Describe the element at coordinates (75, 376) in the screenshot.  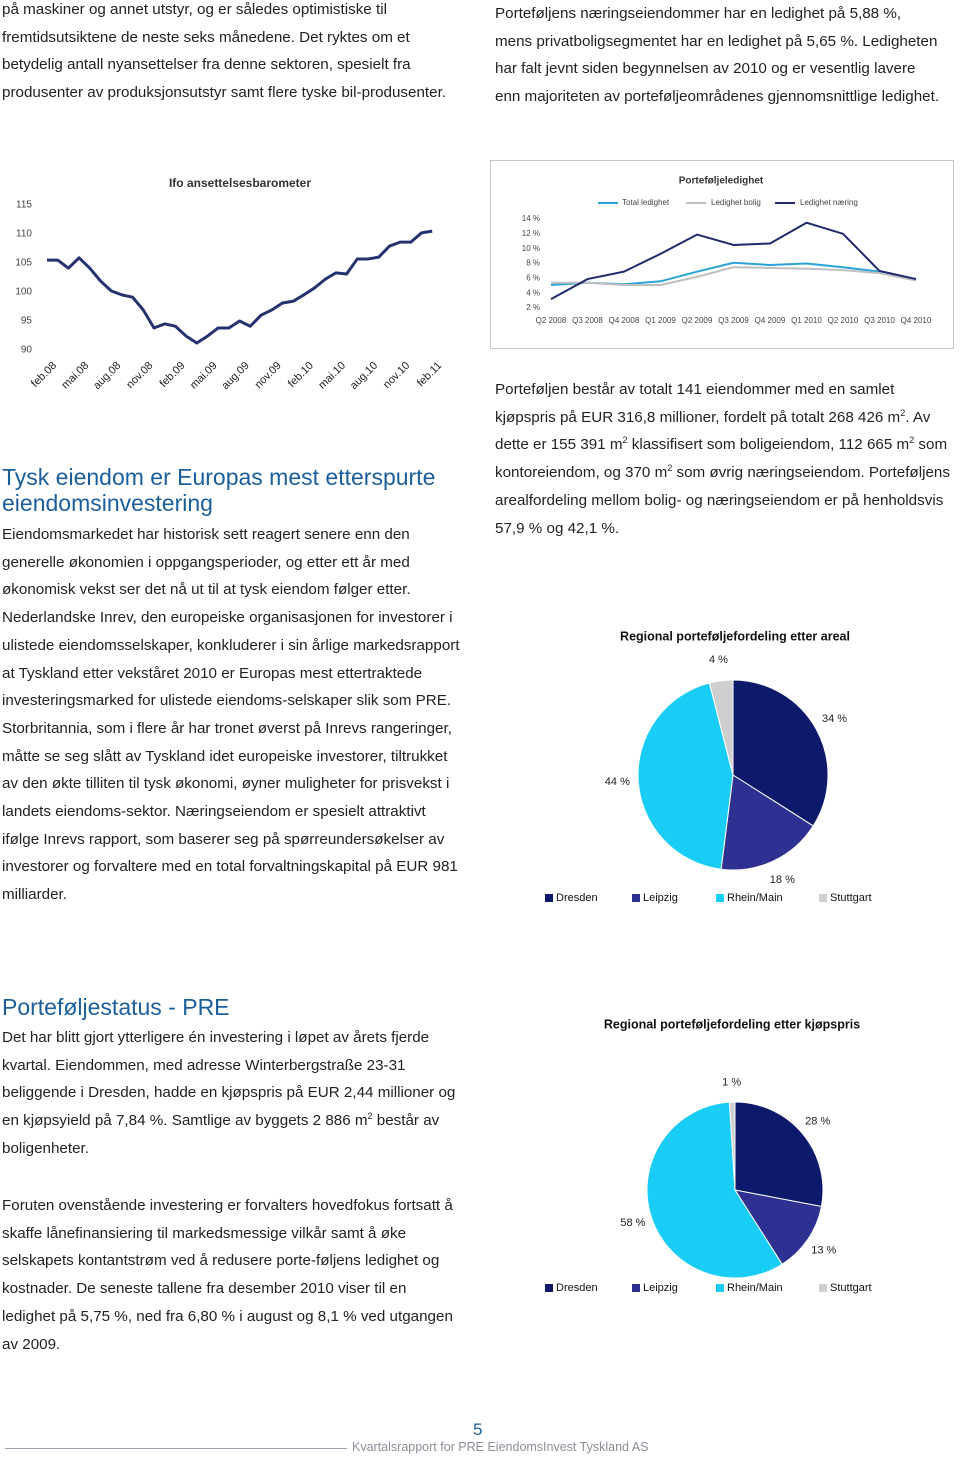
I see `x-tick-label: mai.08` at that location.